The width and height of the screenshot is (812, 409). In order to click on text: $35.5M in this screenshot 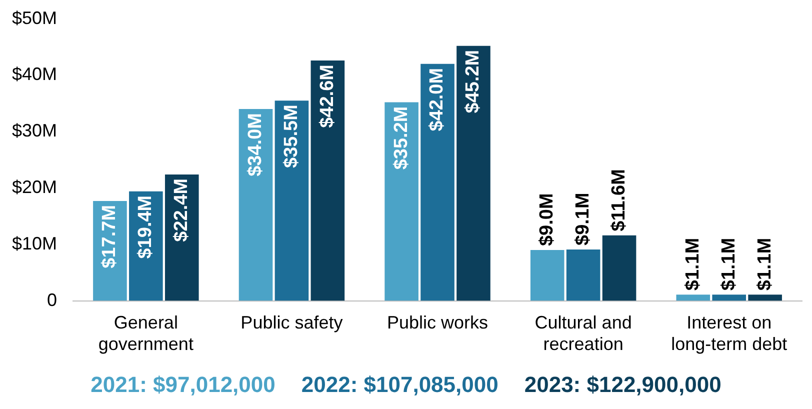, I will do `click(291, 136)`.